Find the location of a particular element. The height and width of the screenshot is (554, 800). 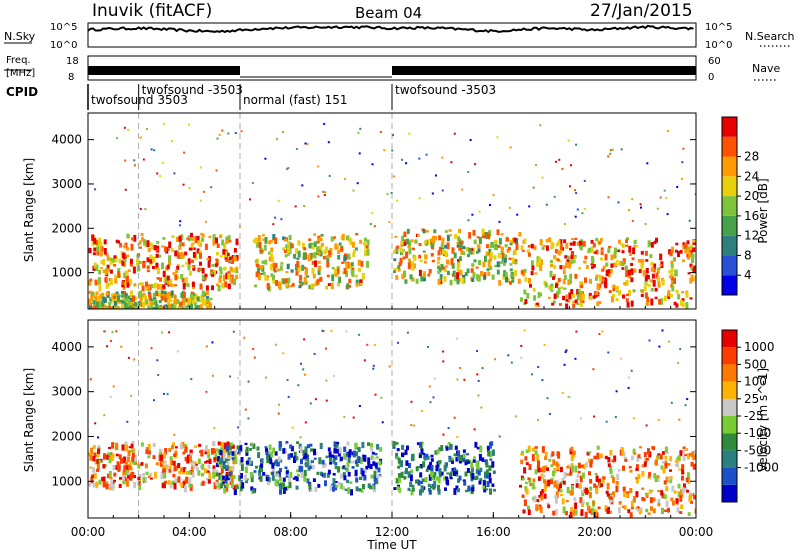

noise-right-tick-bottom: 10^0 is located at coordinates (718, 45).